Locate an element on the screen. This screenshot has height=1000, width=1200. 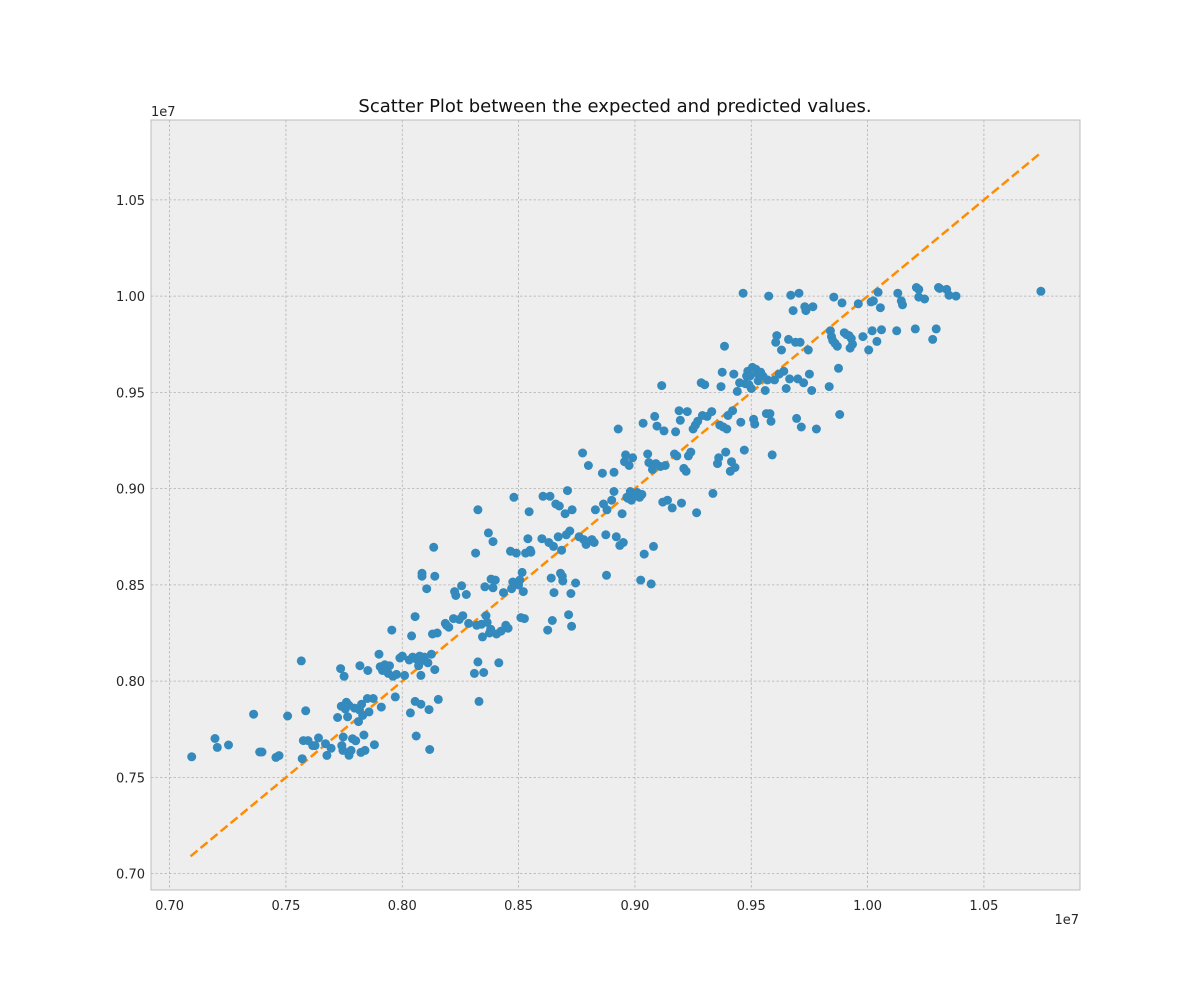
y-tick-label: 0.75 is located at coordinates (130, 778).